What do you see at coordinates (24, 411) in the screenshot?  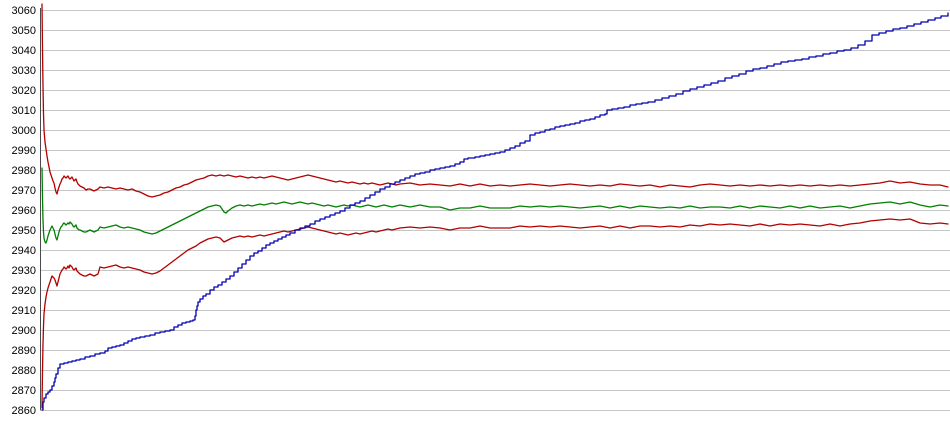 I see `y-axis-tick-label: 2860` at bounding box center [24, 411].